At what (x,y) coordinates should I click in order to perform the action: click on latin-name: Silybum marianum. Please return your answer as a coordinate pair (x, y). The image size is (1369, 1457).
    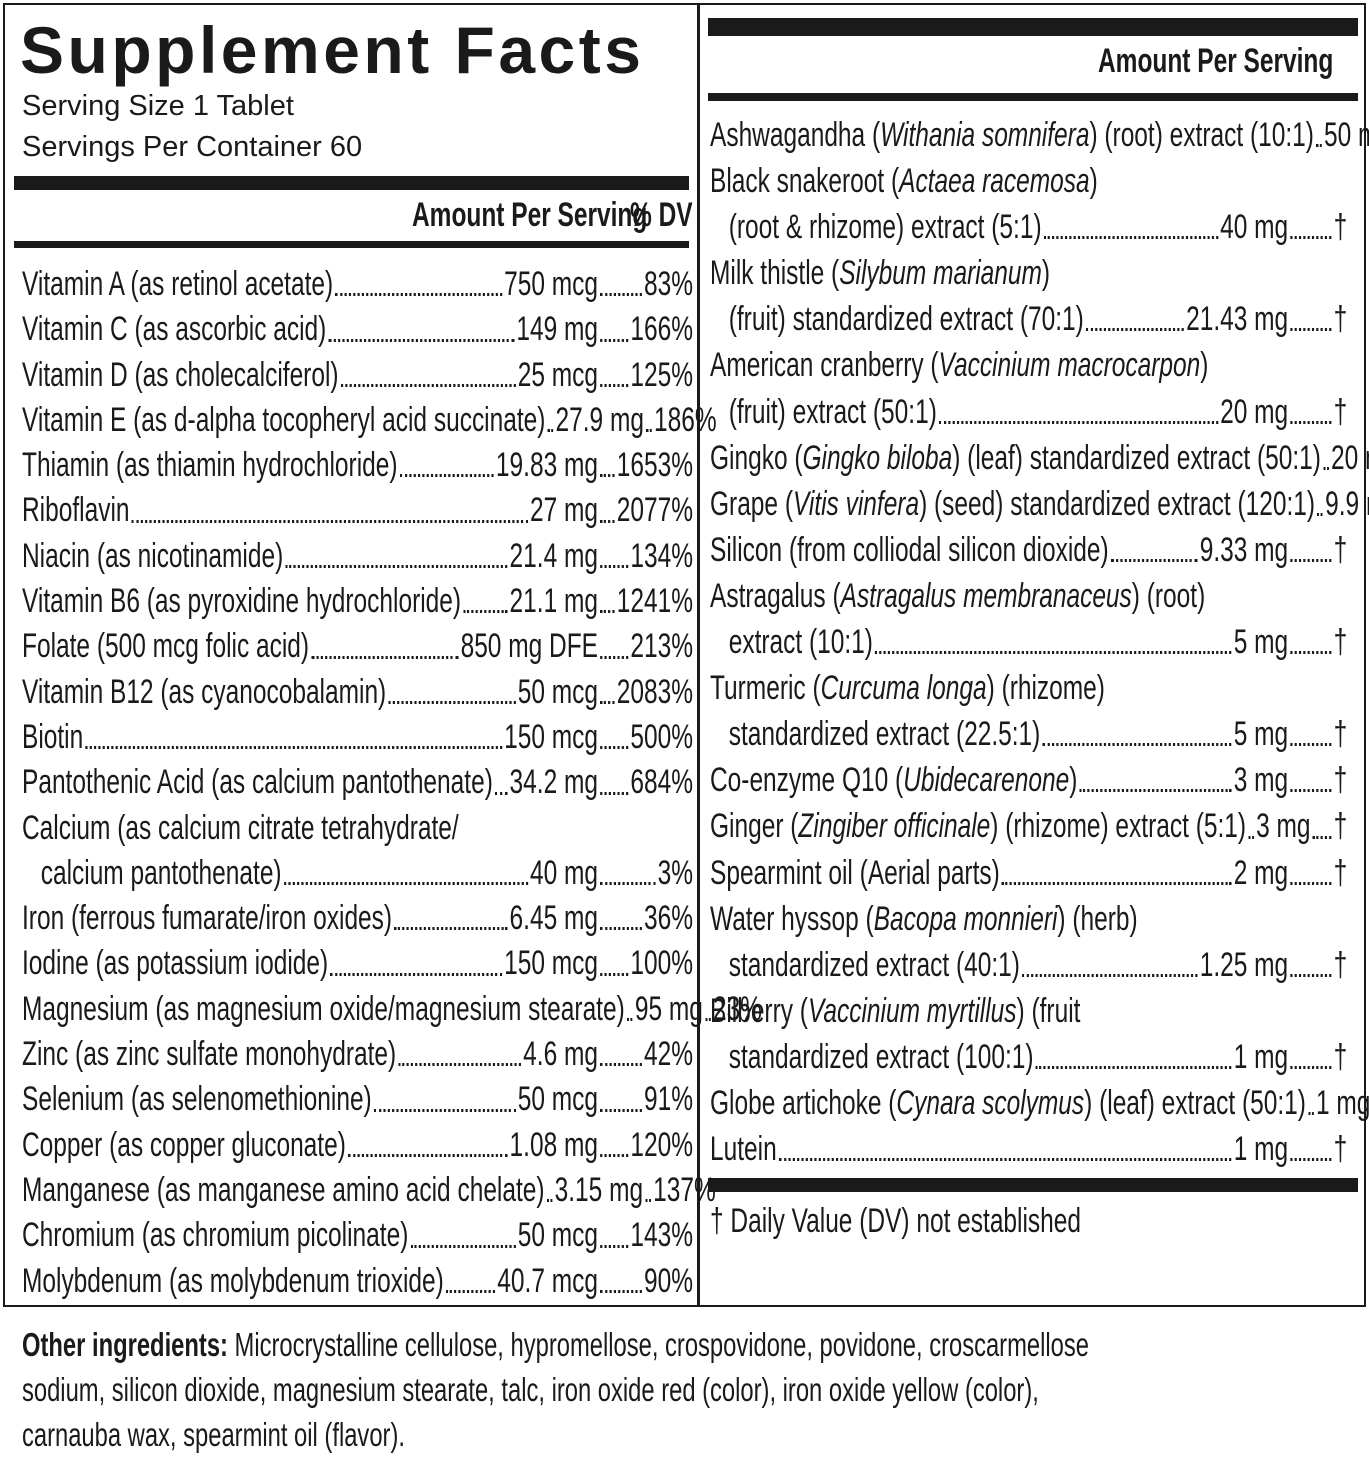
    Looking at the image, I should click on (940, 273).